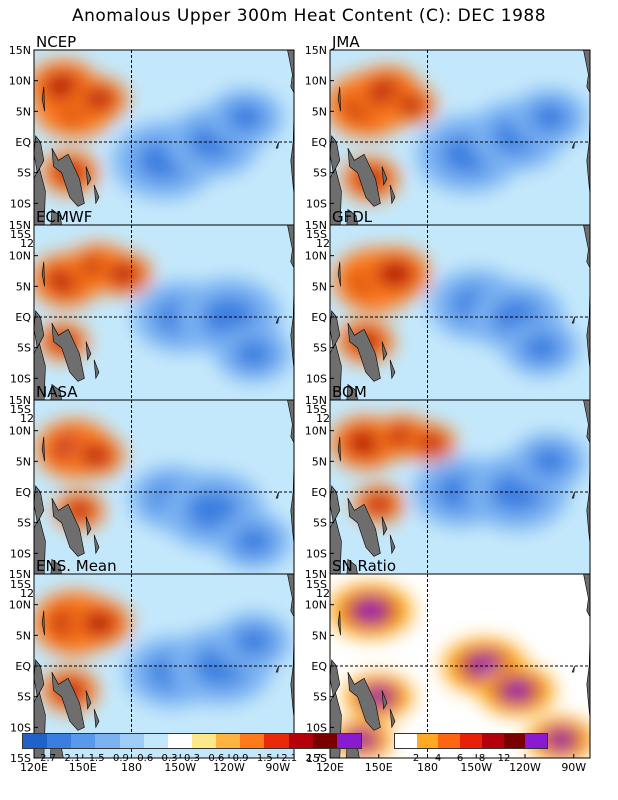 This screenshot has height=800, width=618. I want to click on x-tick-label: 150W, so click(476, 767).